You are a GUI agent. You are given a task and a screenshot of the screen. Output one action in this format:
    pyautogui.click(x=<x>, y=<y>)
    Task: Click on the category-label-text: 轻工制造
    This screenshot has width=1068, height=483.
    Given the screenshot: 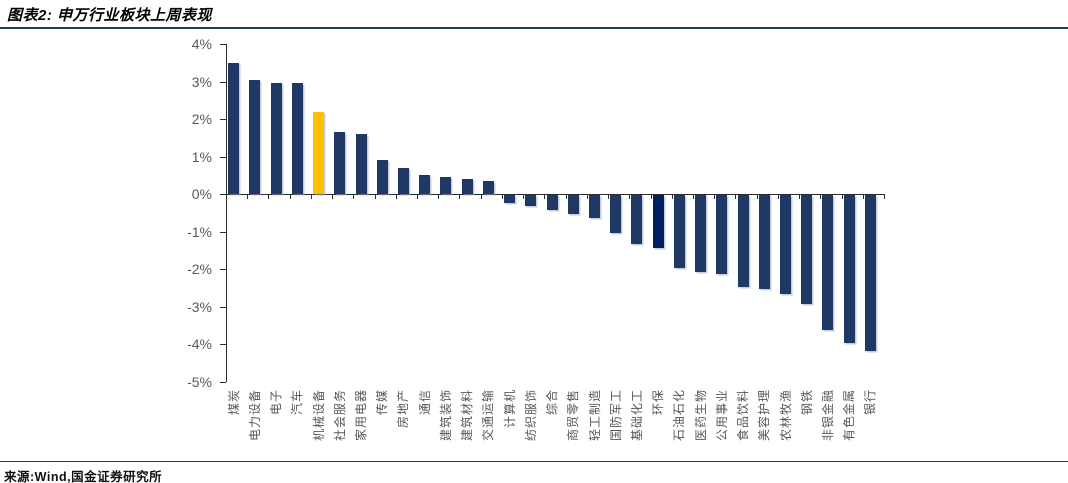 What is the action you would take?
    pyautogui.click(x=594, y=415)
    